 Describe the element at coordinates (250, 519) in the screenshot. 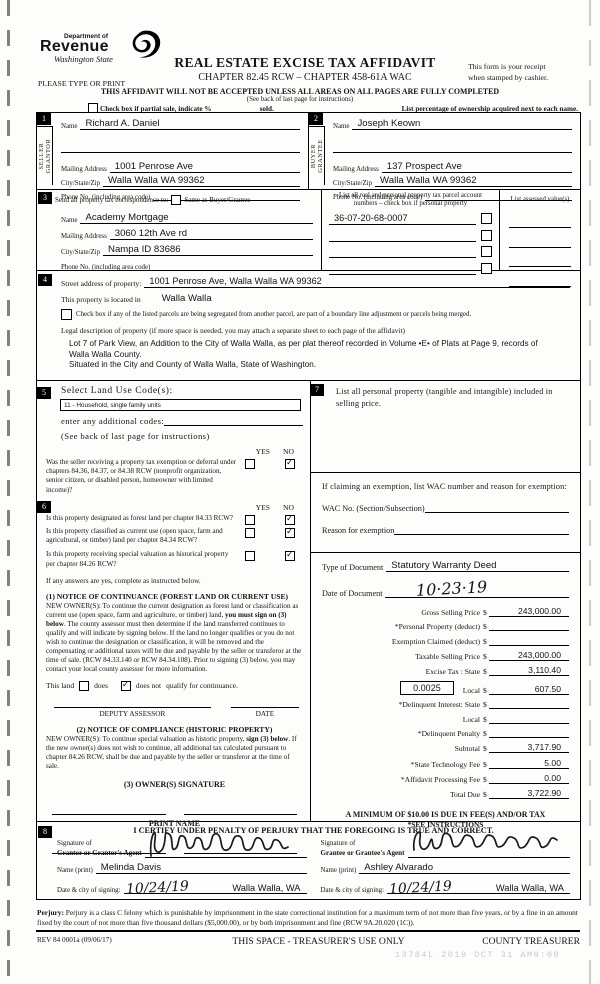

I see `forest-yes-checkbox` at that location.